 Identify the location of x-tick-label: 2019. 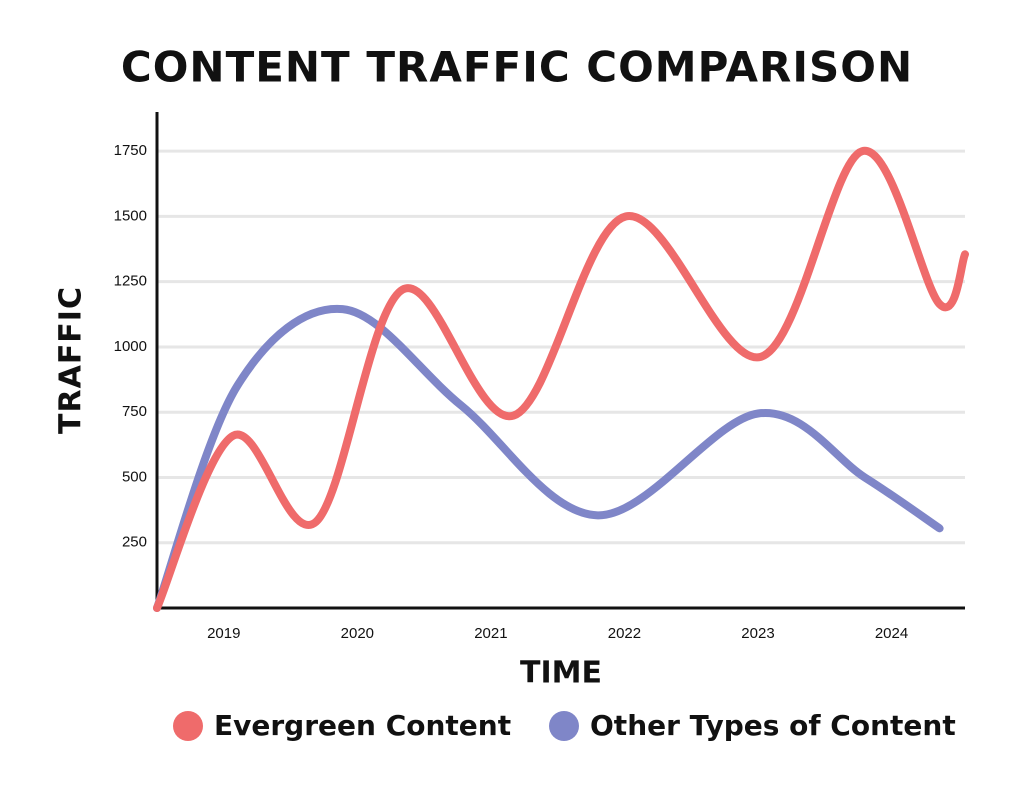
(223, 633).